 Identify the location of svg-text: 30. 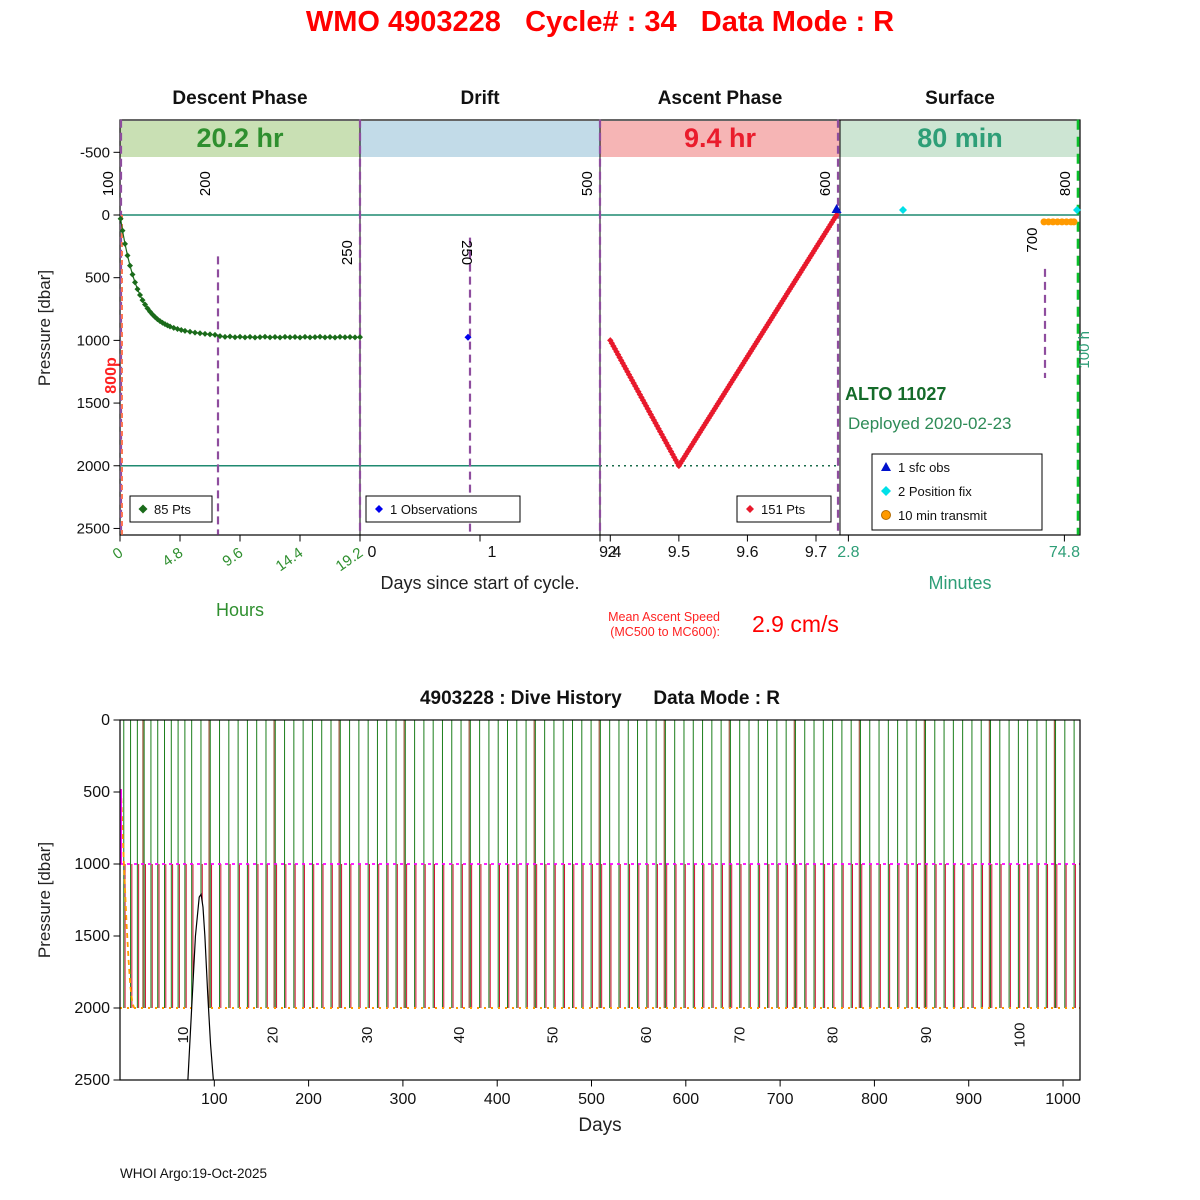
(367, 1035).